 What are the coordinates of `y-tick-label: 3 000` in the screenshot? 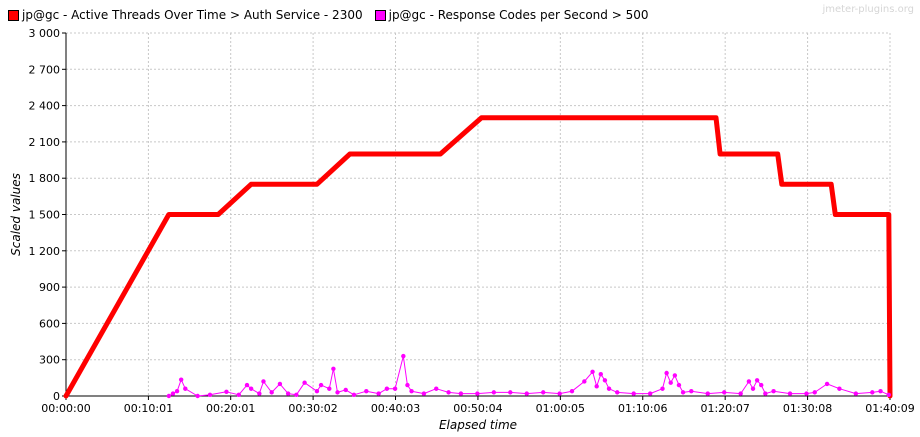 It's located at (45, 33).